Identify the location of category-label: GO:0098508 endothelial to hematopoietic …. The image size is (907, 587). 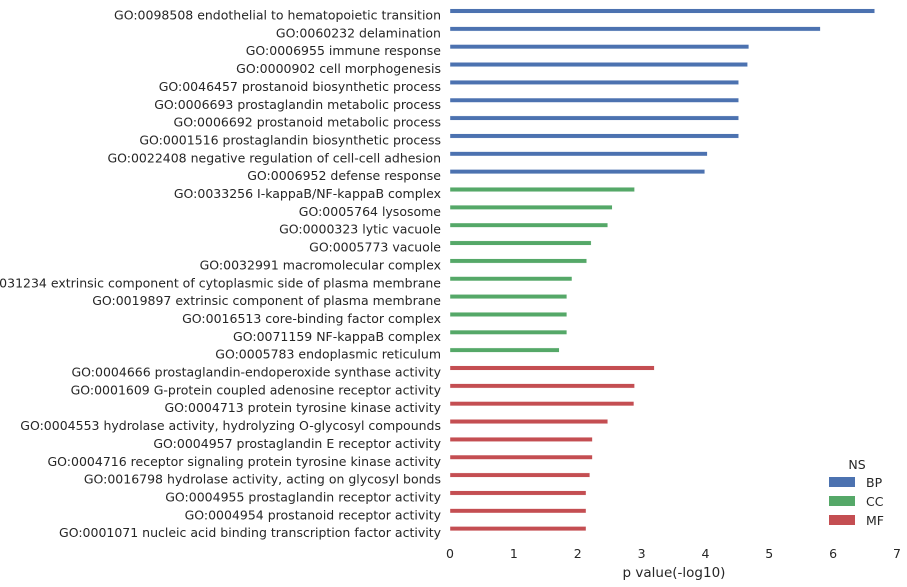
(277, 15).